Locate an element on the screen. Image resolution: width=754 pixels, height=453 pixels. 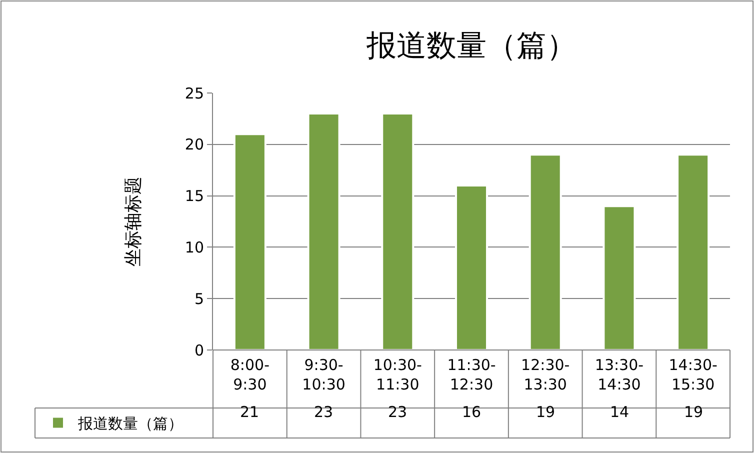
legend-label: 报道数量（篇） is located at coordinates (130, 423).